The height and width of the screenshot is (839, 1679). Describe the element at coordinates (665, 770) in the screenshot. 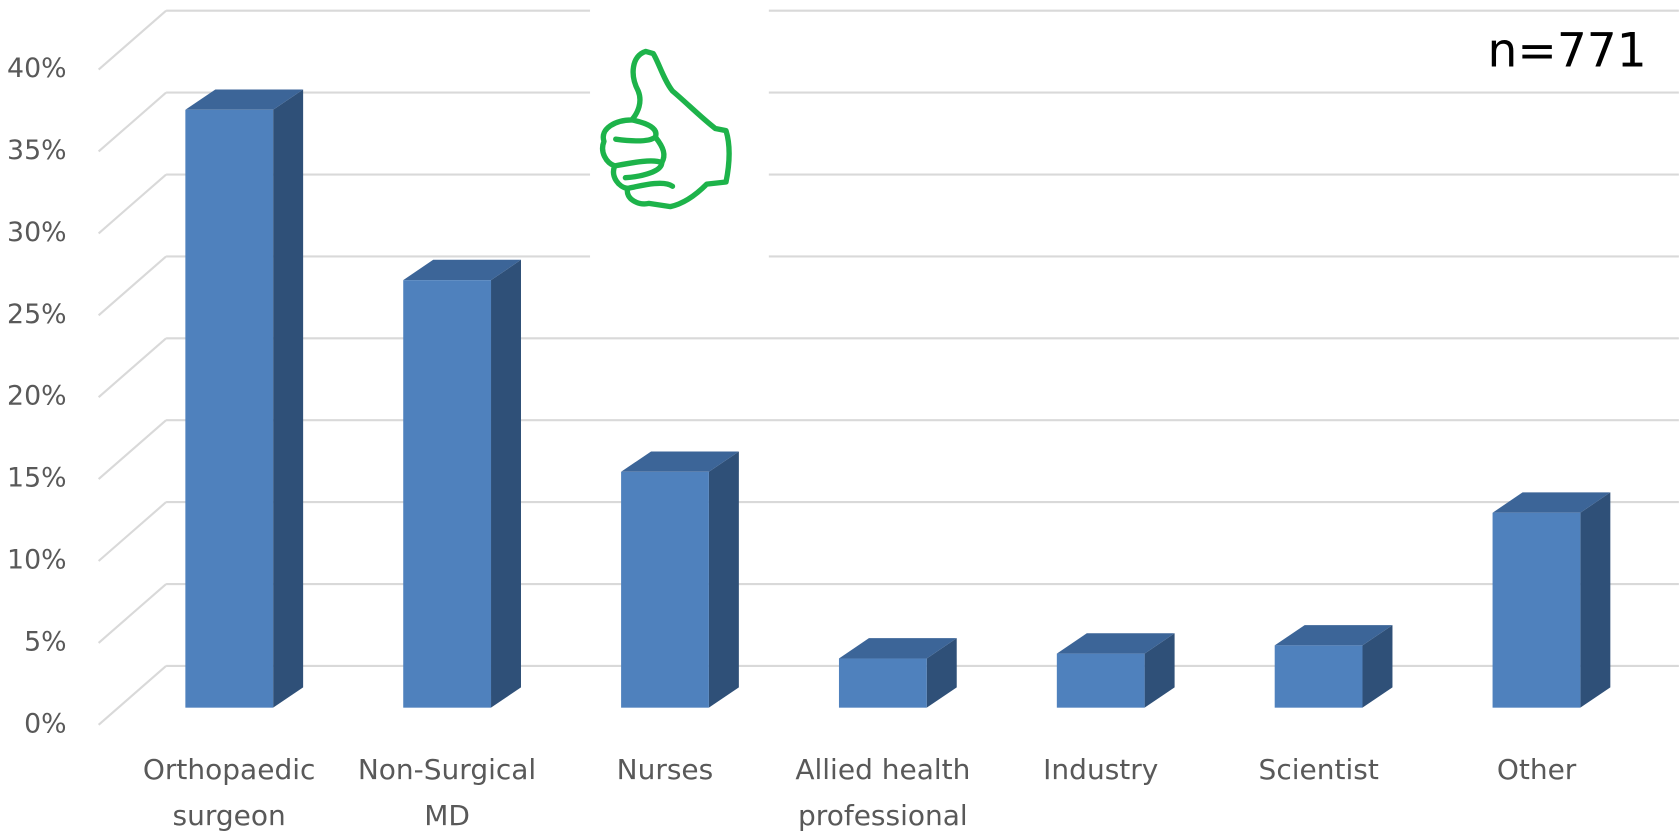

I see `x-tick-label: Nurses` at that location.